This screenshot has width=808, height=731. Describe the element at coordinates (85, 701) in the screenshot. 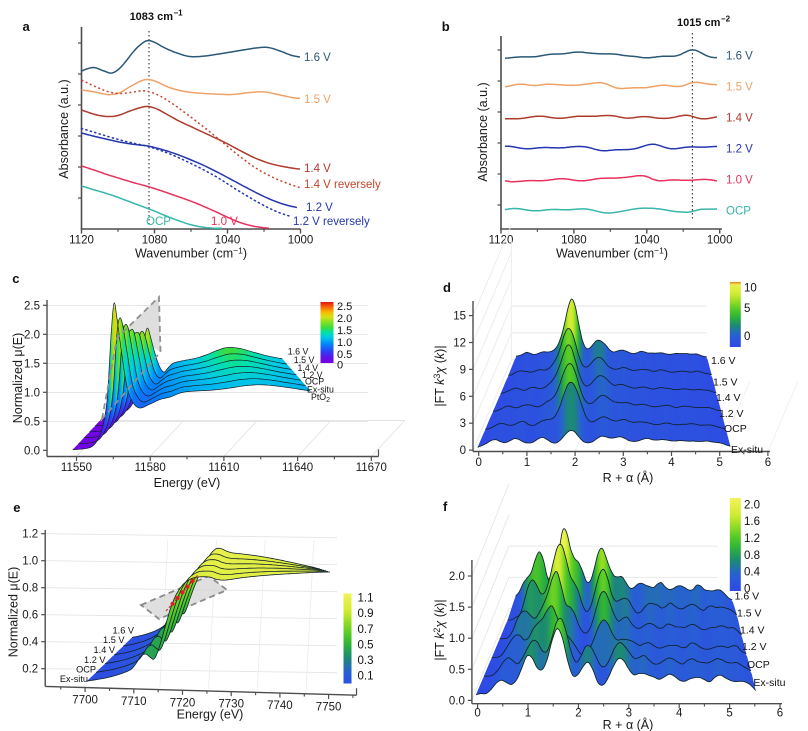

I see `svg-text: 7700` at that location.